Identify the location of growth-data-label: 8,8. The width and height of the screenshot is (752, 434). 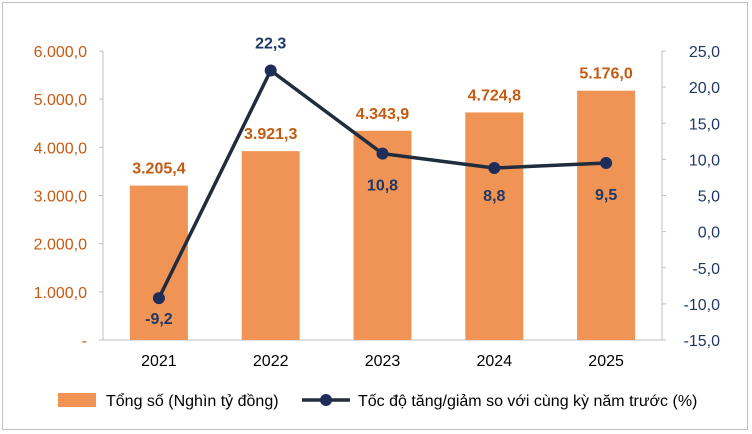
(494, 196).